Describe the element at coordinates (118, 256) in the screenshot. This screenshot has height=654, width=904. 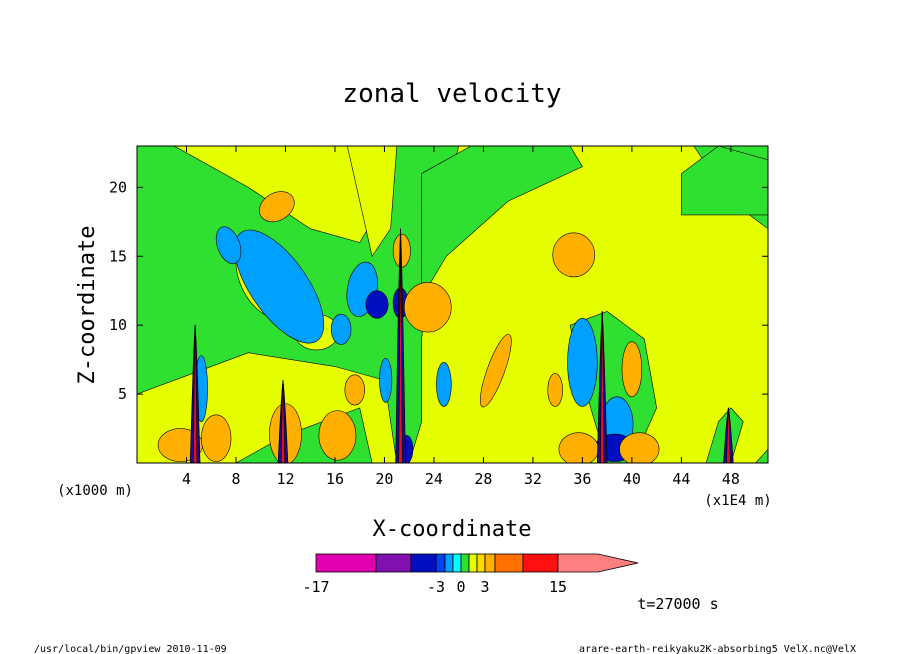
I see `y-tick-label: 15` at that location.